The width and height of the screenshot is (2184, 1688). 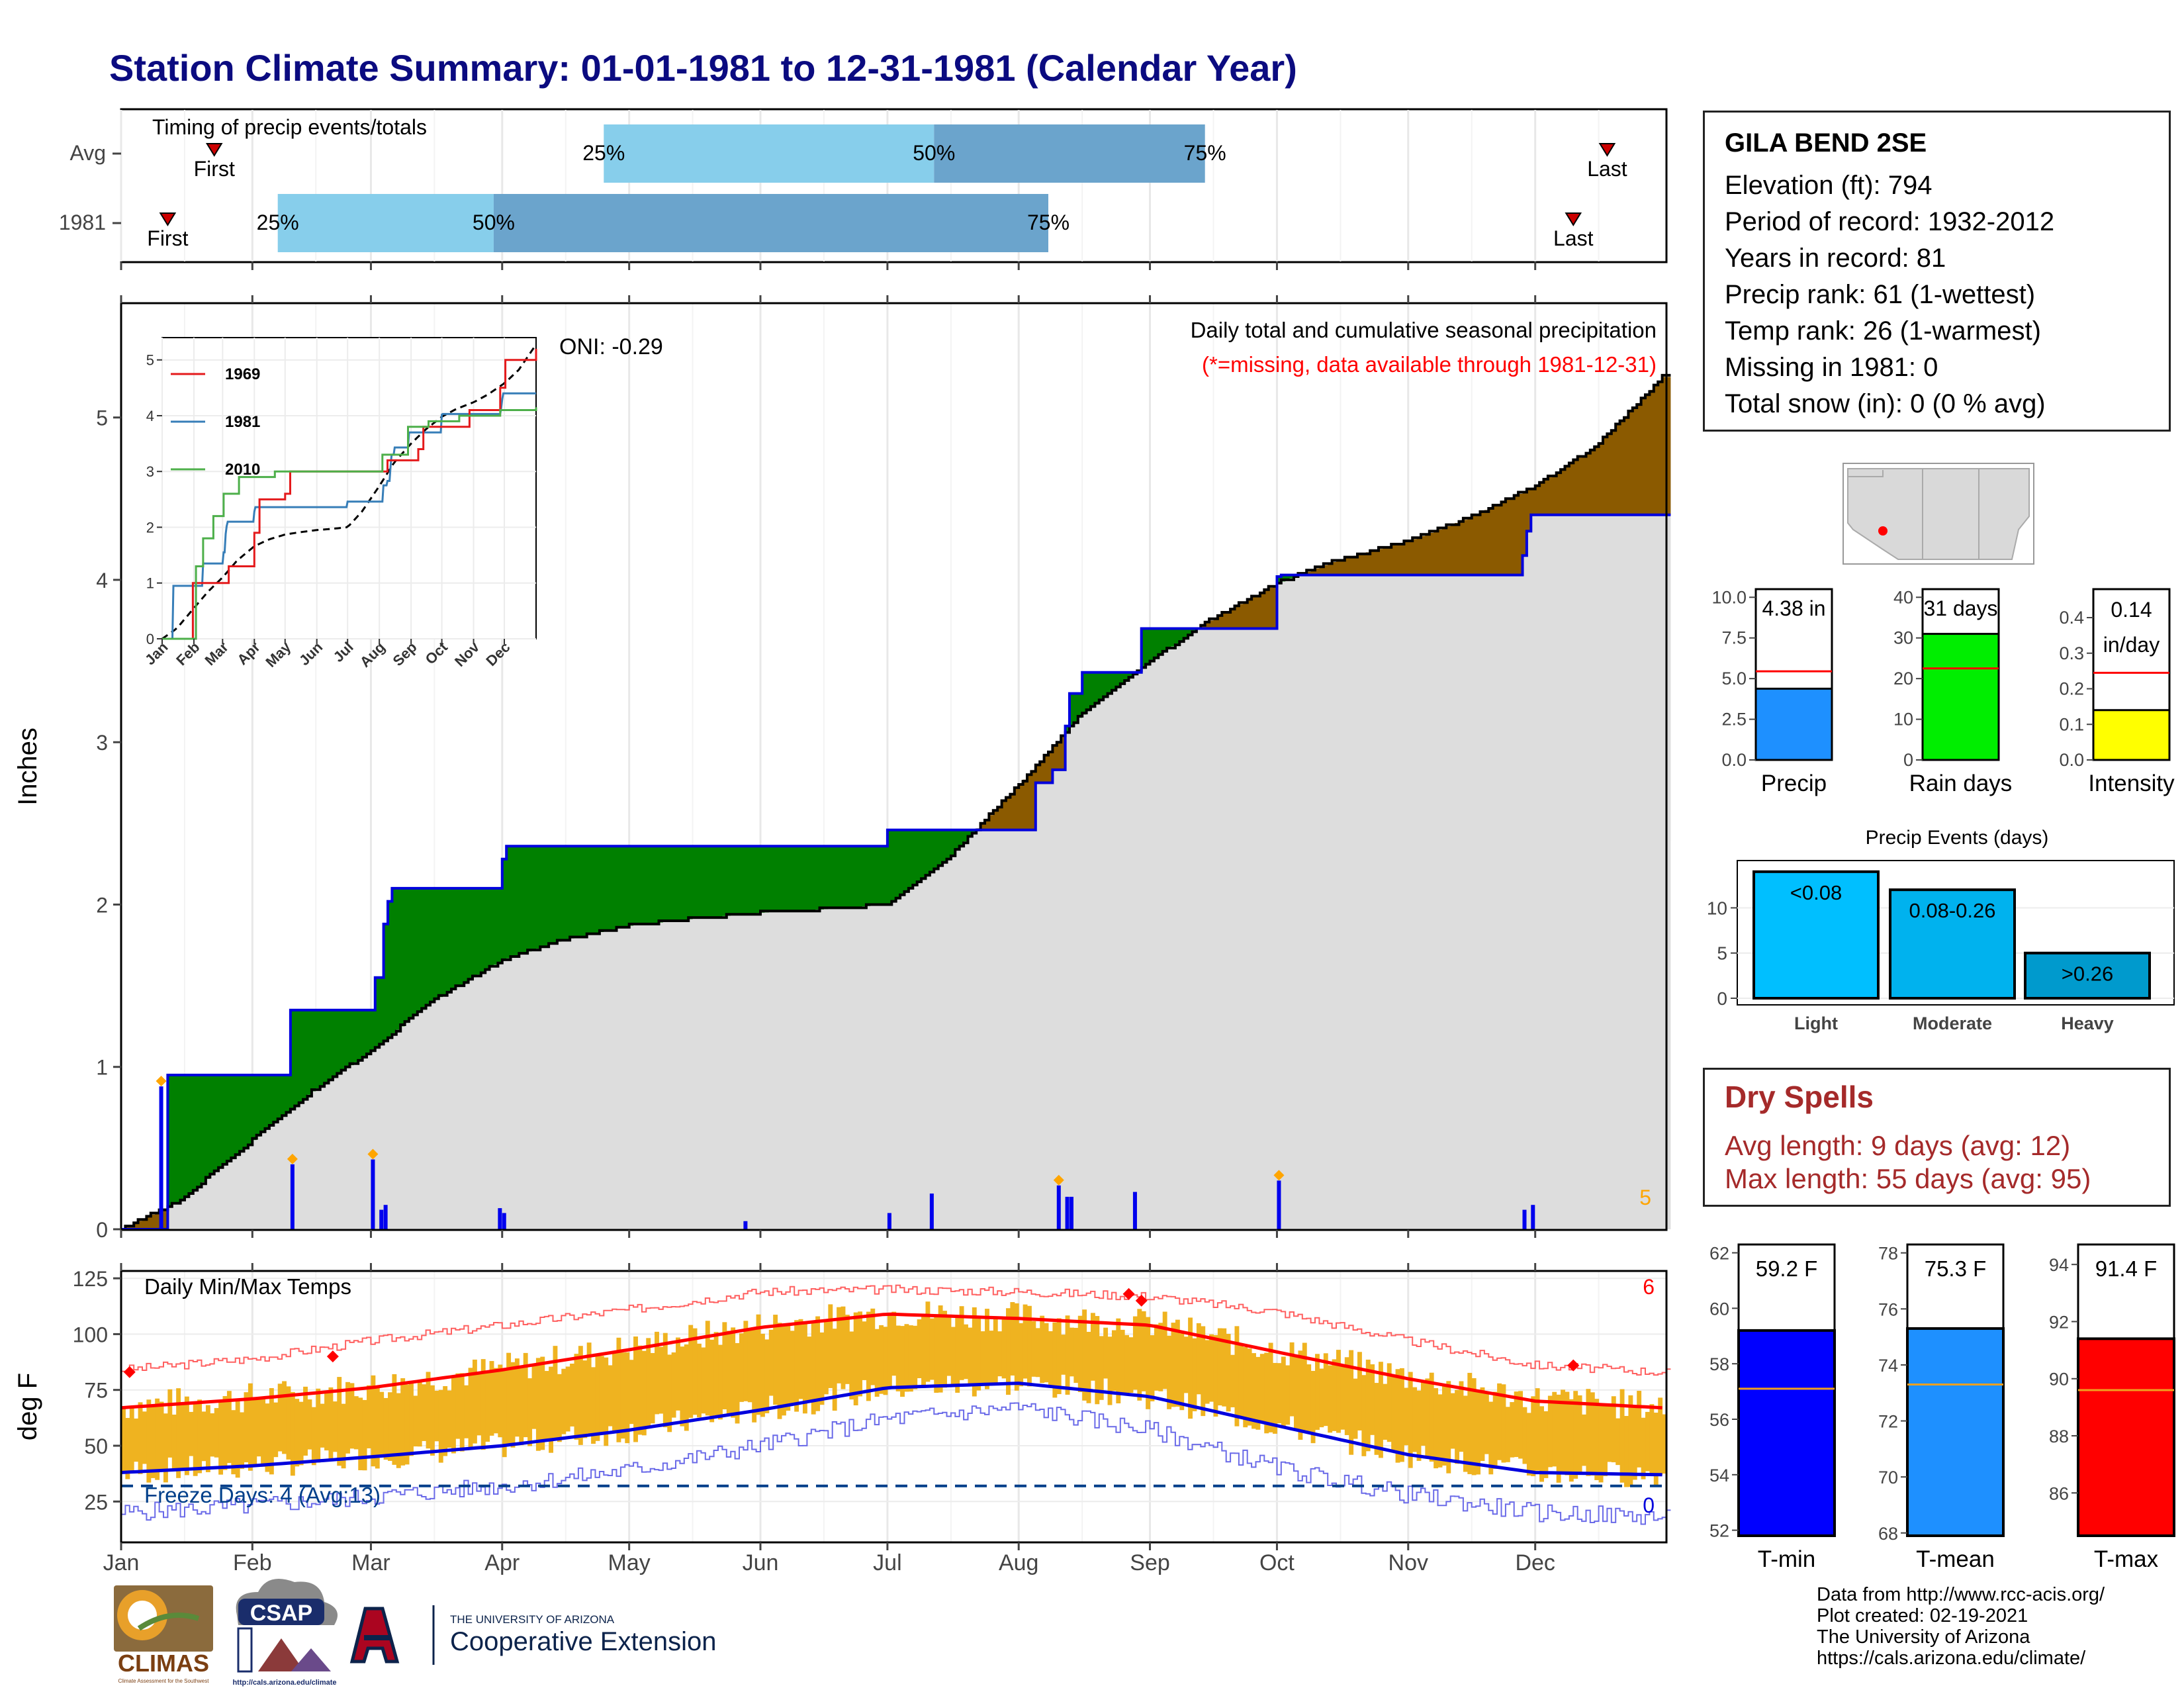 I want to click on precip-ytick-label: 3, so click(x=102, y=743).